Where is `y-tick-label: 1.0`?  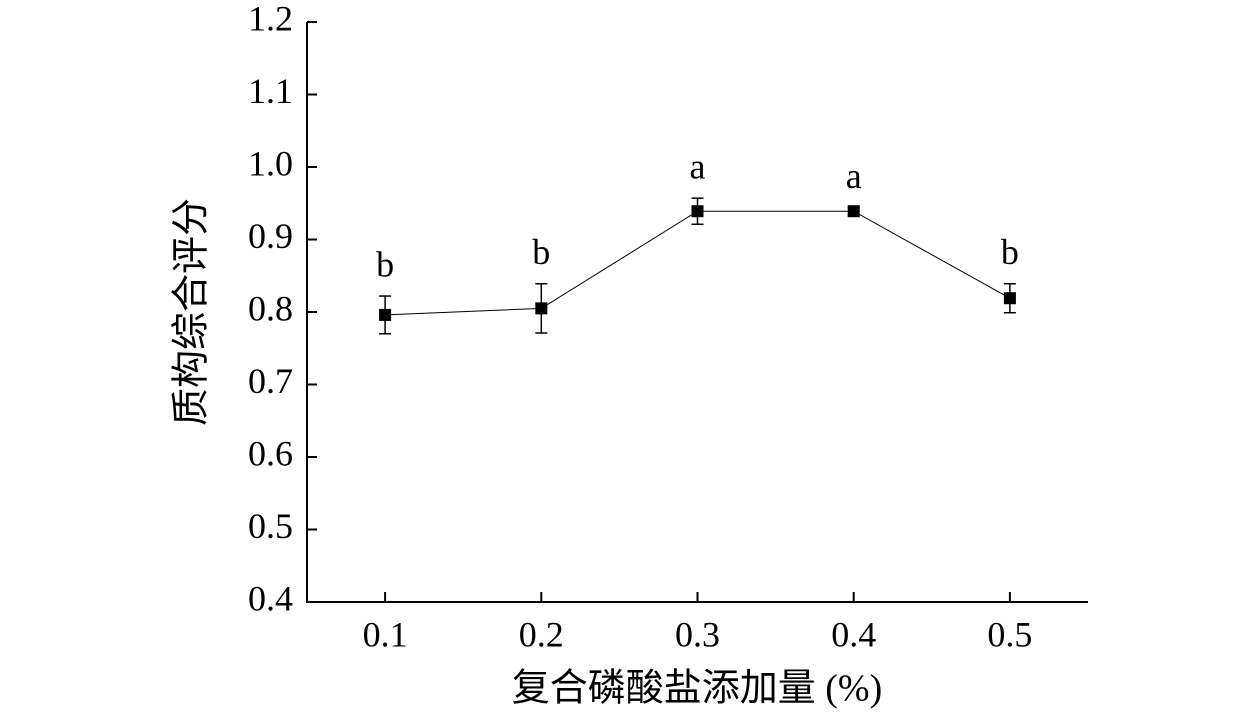
y-tick-label: 1.0 is located at coordinates (270, 163).